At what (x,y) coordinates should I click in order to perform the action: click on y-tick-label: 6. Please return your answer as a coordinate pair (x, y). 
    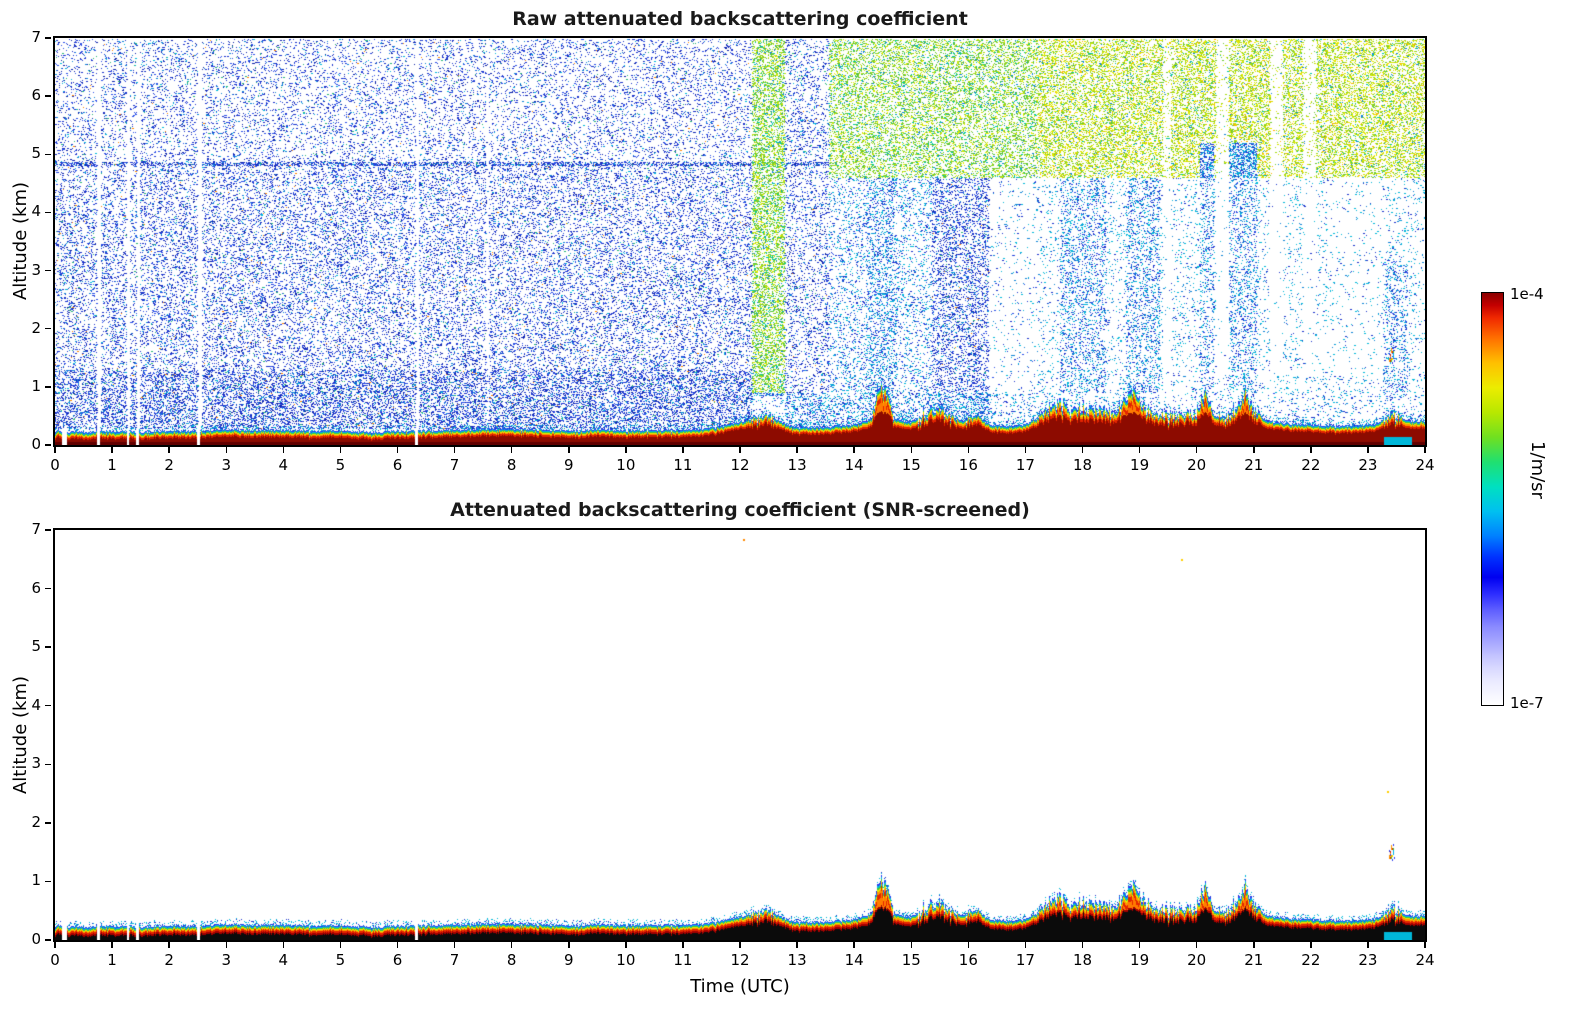
    Looking at the image, I should click on (36, 587).